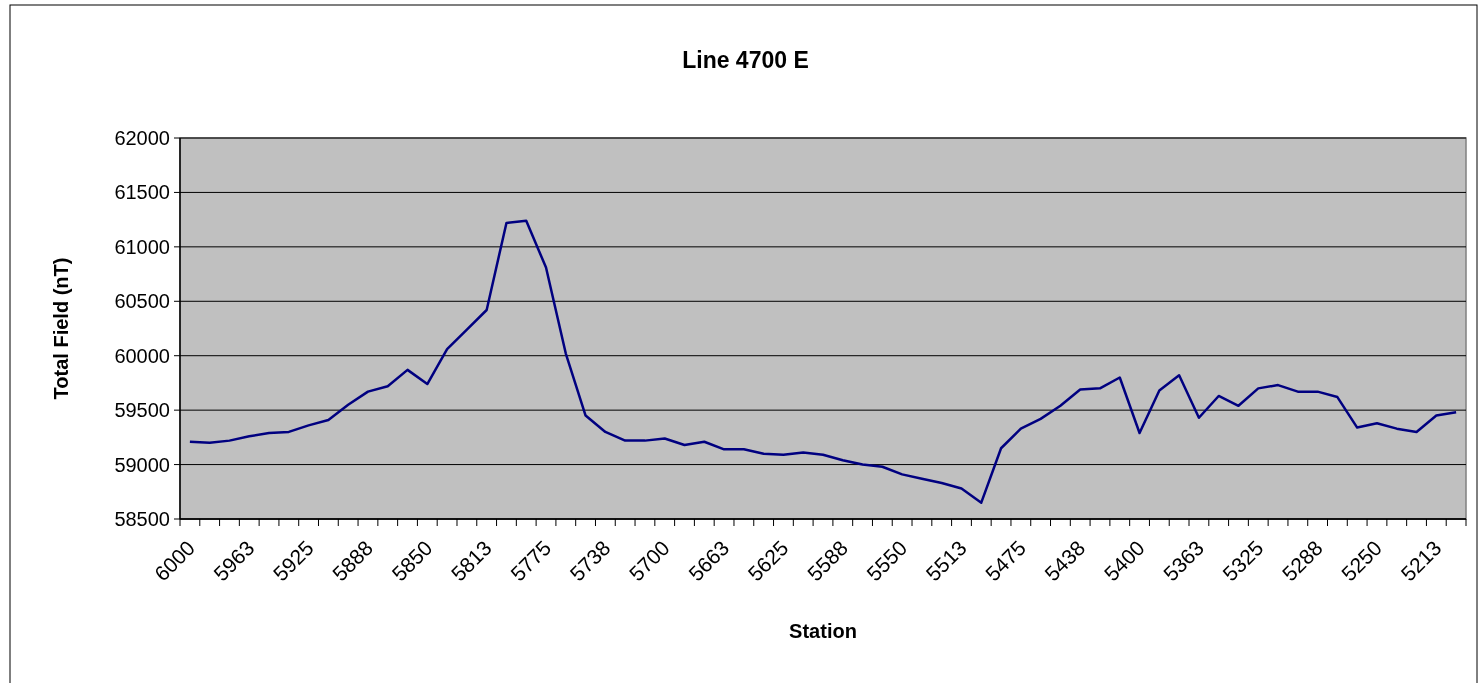  I want to click on y-tick-label: 61000, so click(142, 246).